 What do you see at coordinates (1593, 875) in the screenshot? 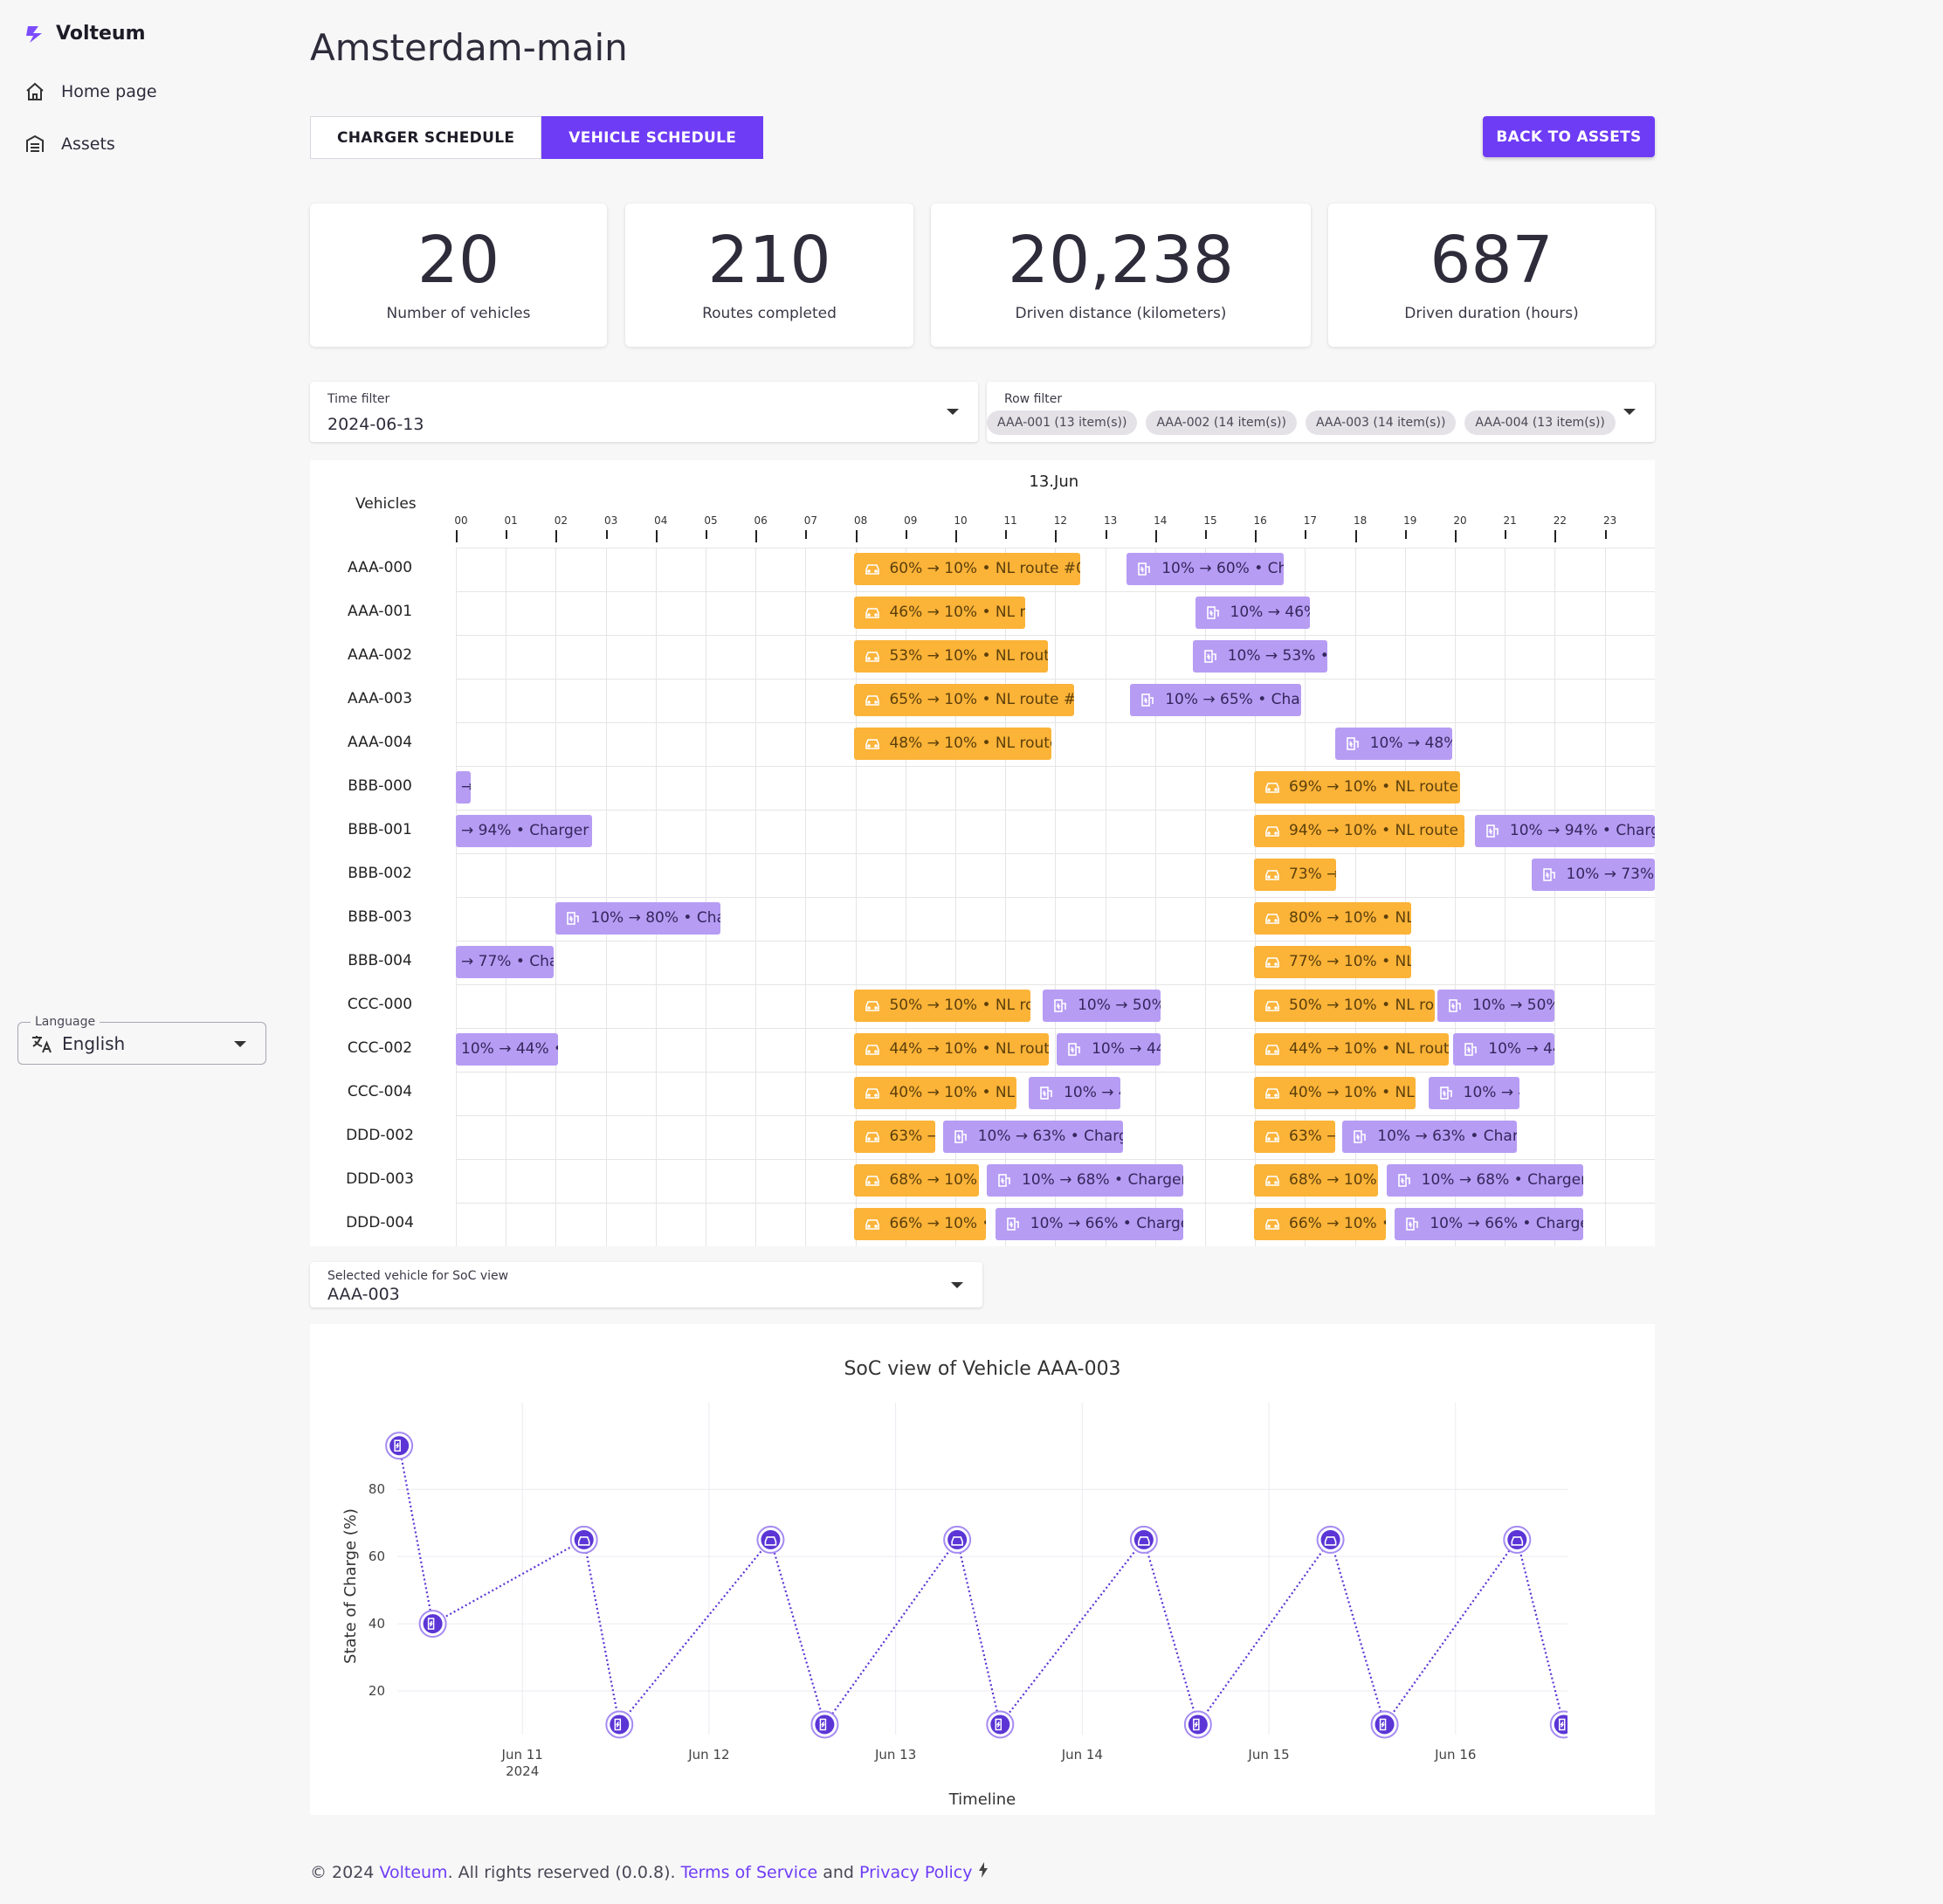
I see `charging-bar: 10% → 73% • Charger #7` at bounding box center [1593, 875].